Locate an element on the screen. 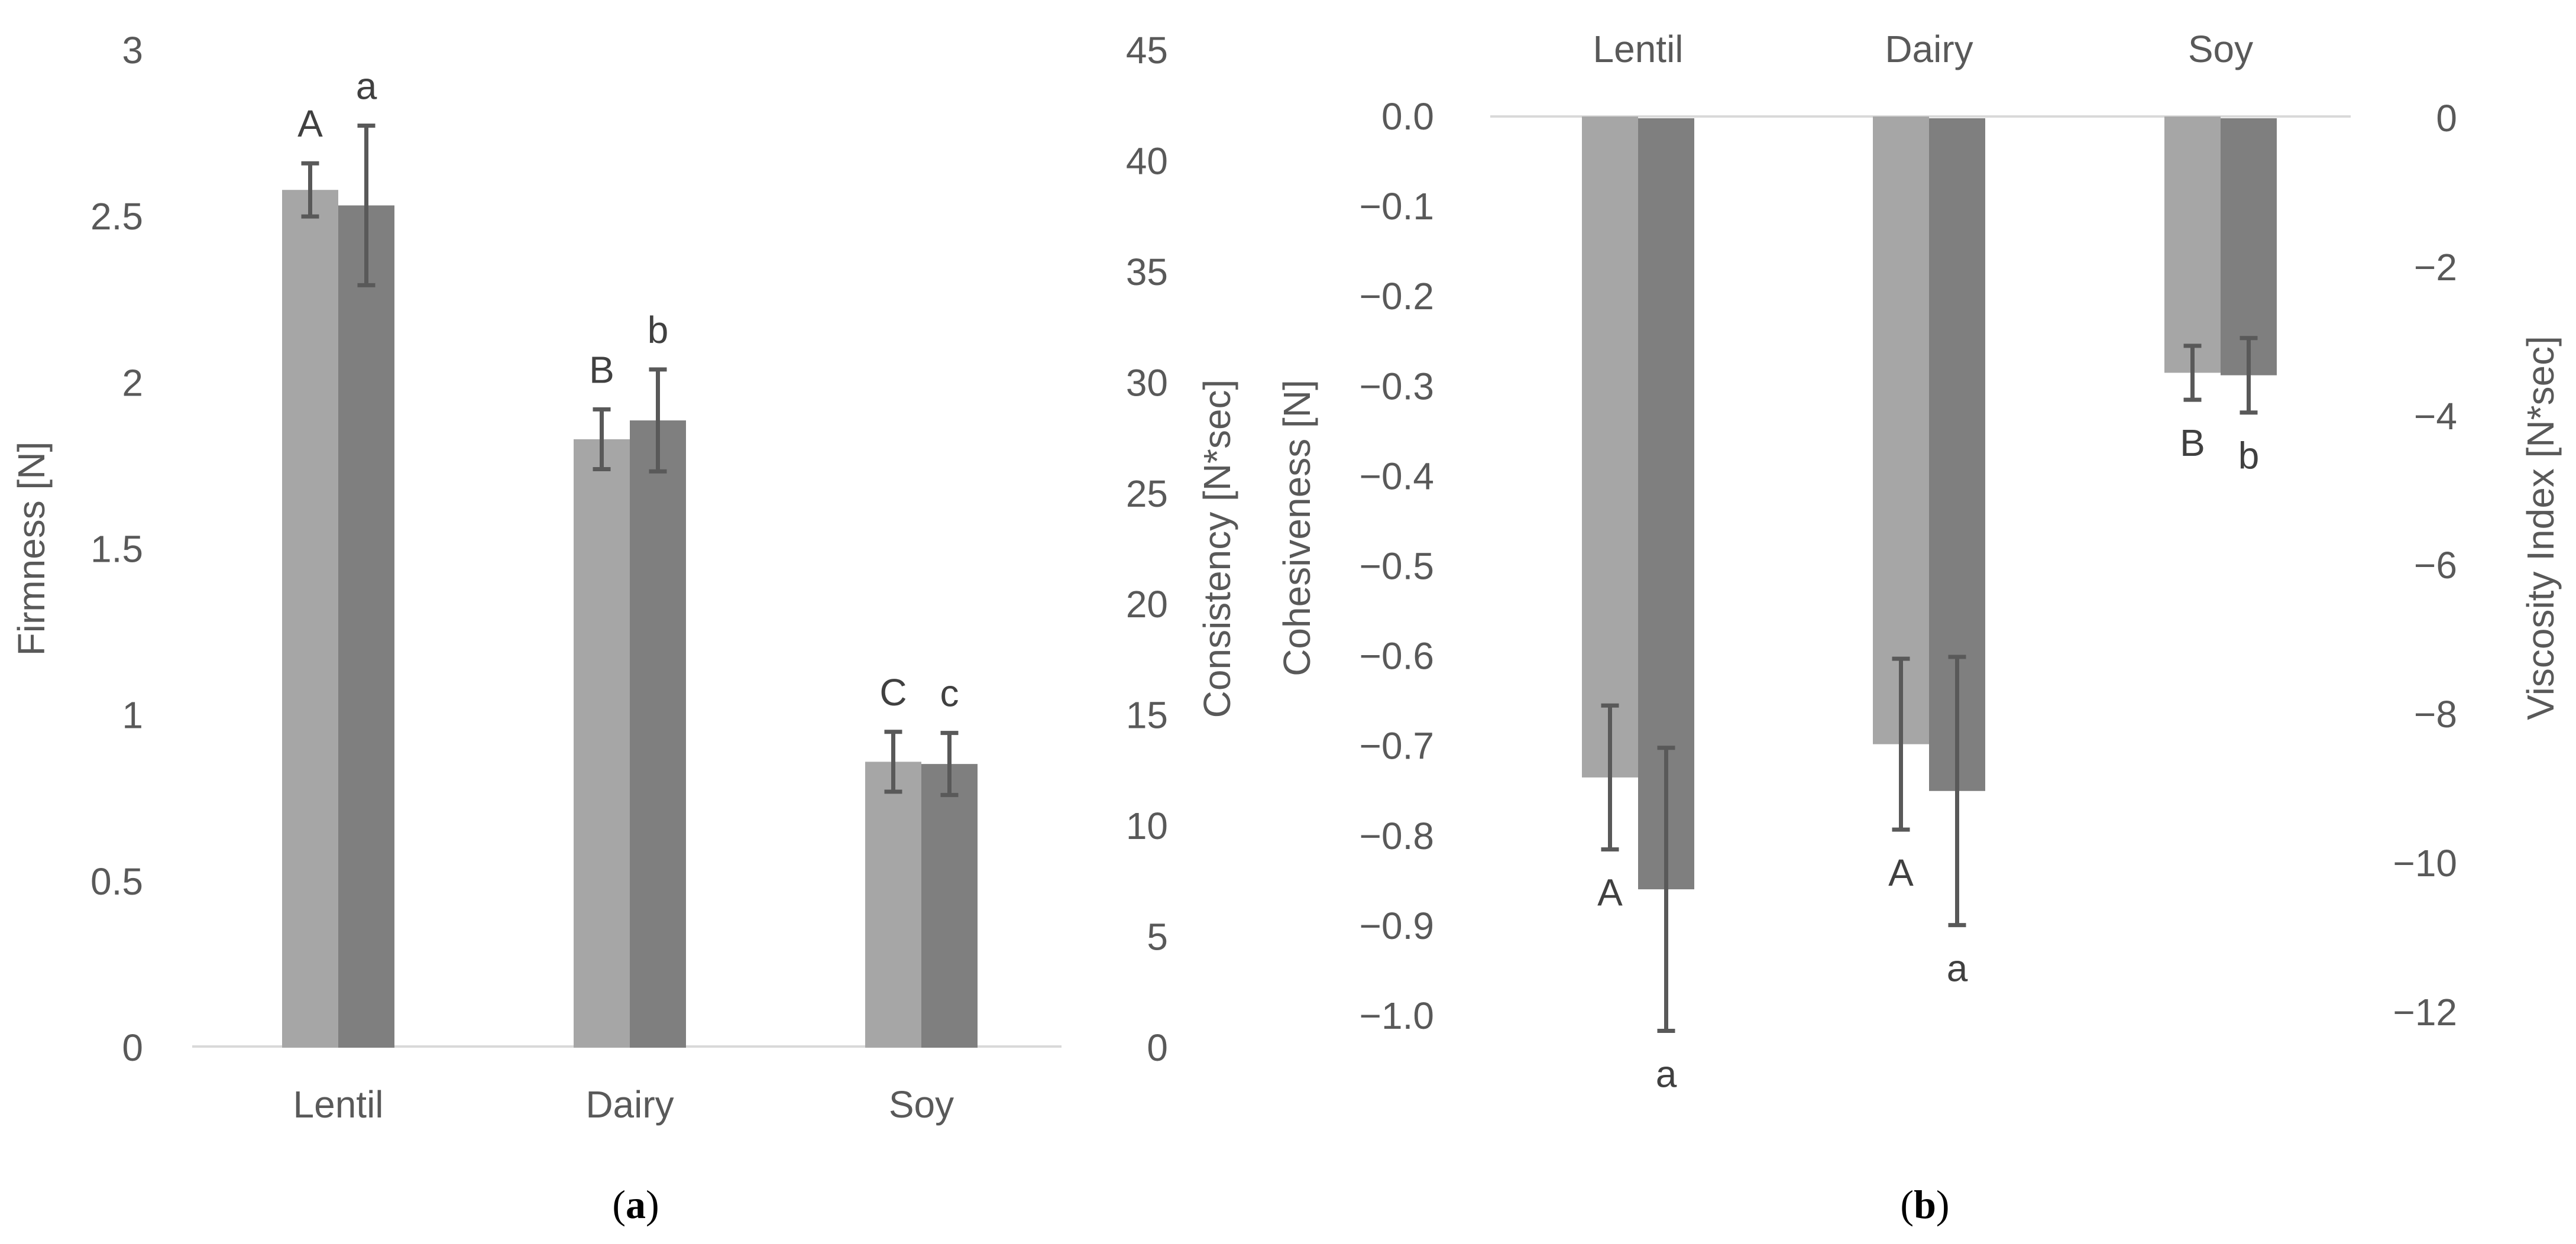 This screenshot has height=1244, width=2576. right-axis-tick-label: 10 is located at coordinates (1147, 826).